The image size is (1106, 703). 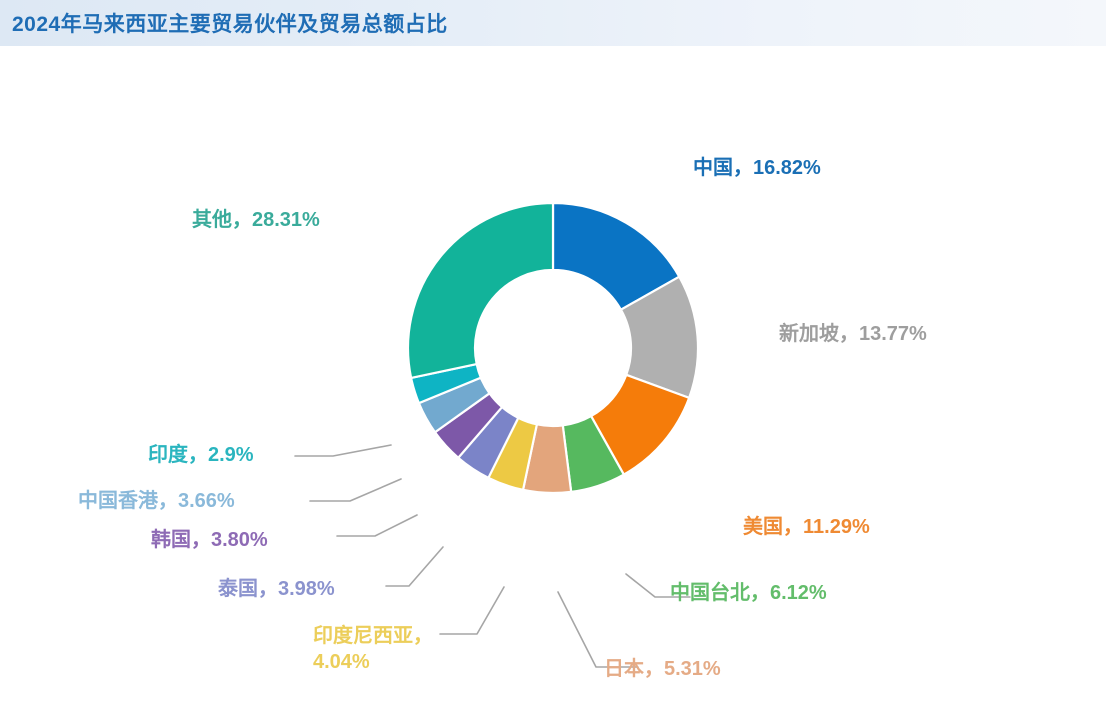 What do you see at coordinates (230, 24) in the screenshot?
I see `page-title: 2024年马来西亚主要贸易伙伴及贸易总额占比` at bounding box center [230, 24].